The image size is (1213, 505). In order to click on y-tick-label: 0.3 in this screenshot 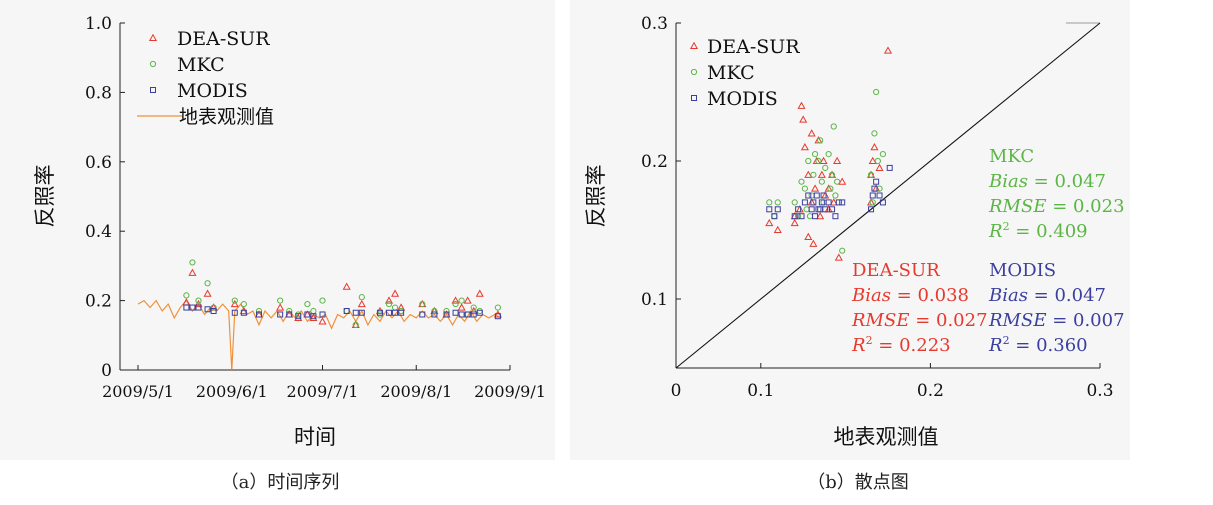, I will do `click(654, 24)`.